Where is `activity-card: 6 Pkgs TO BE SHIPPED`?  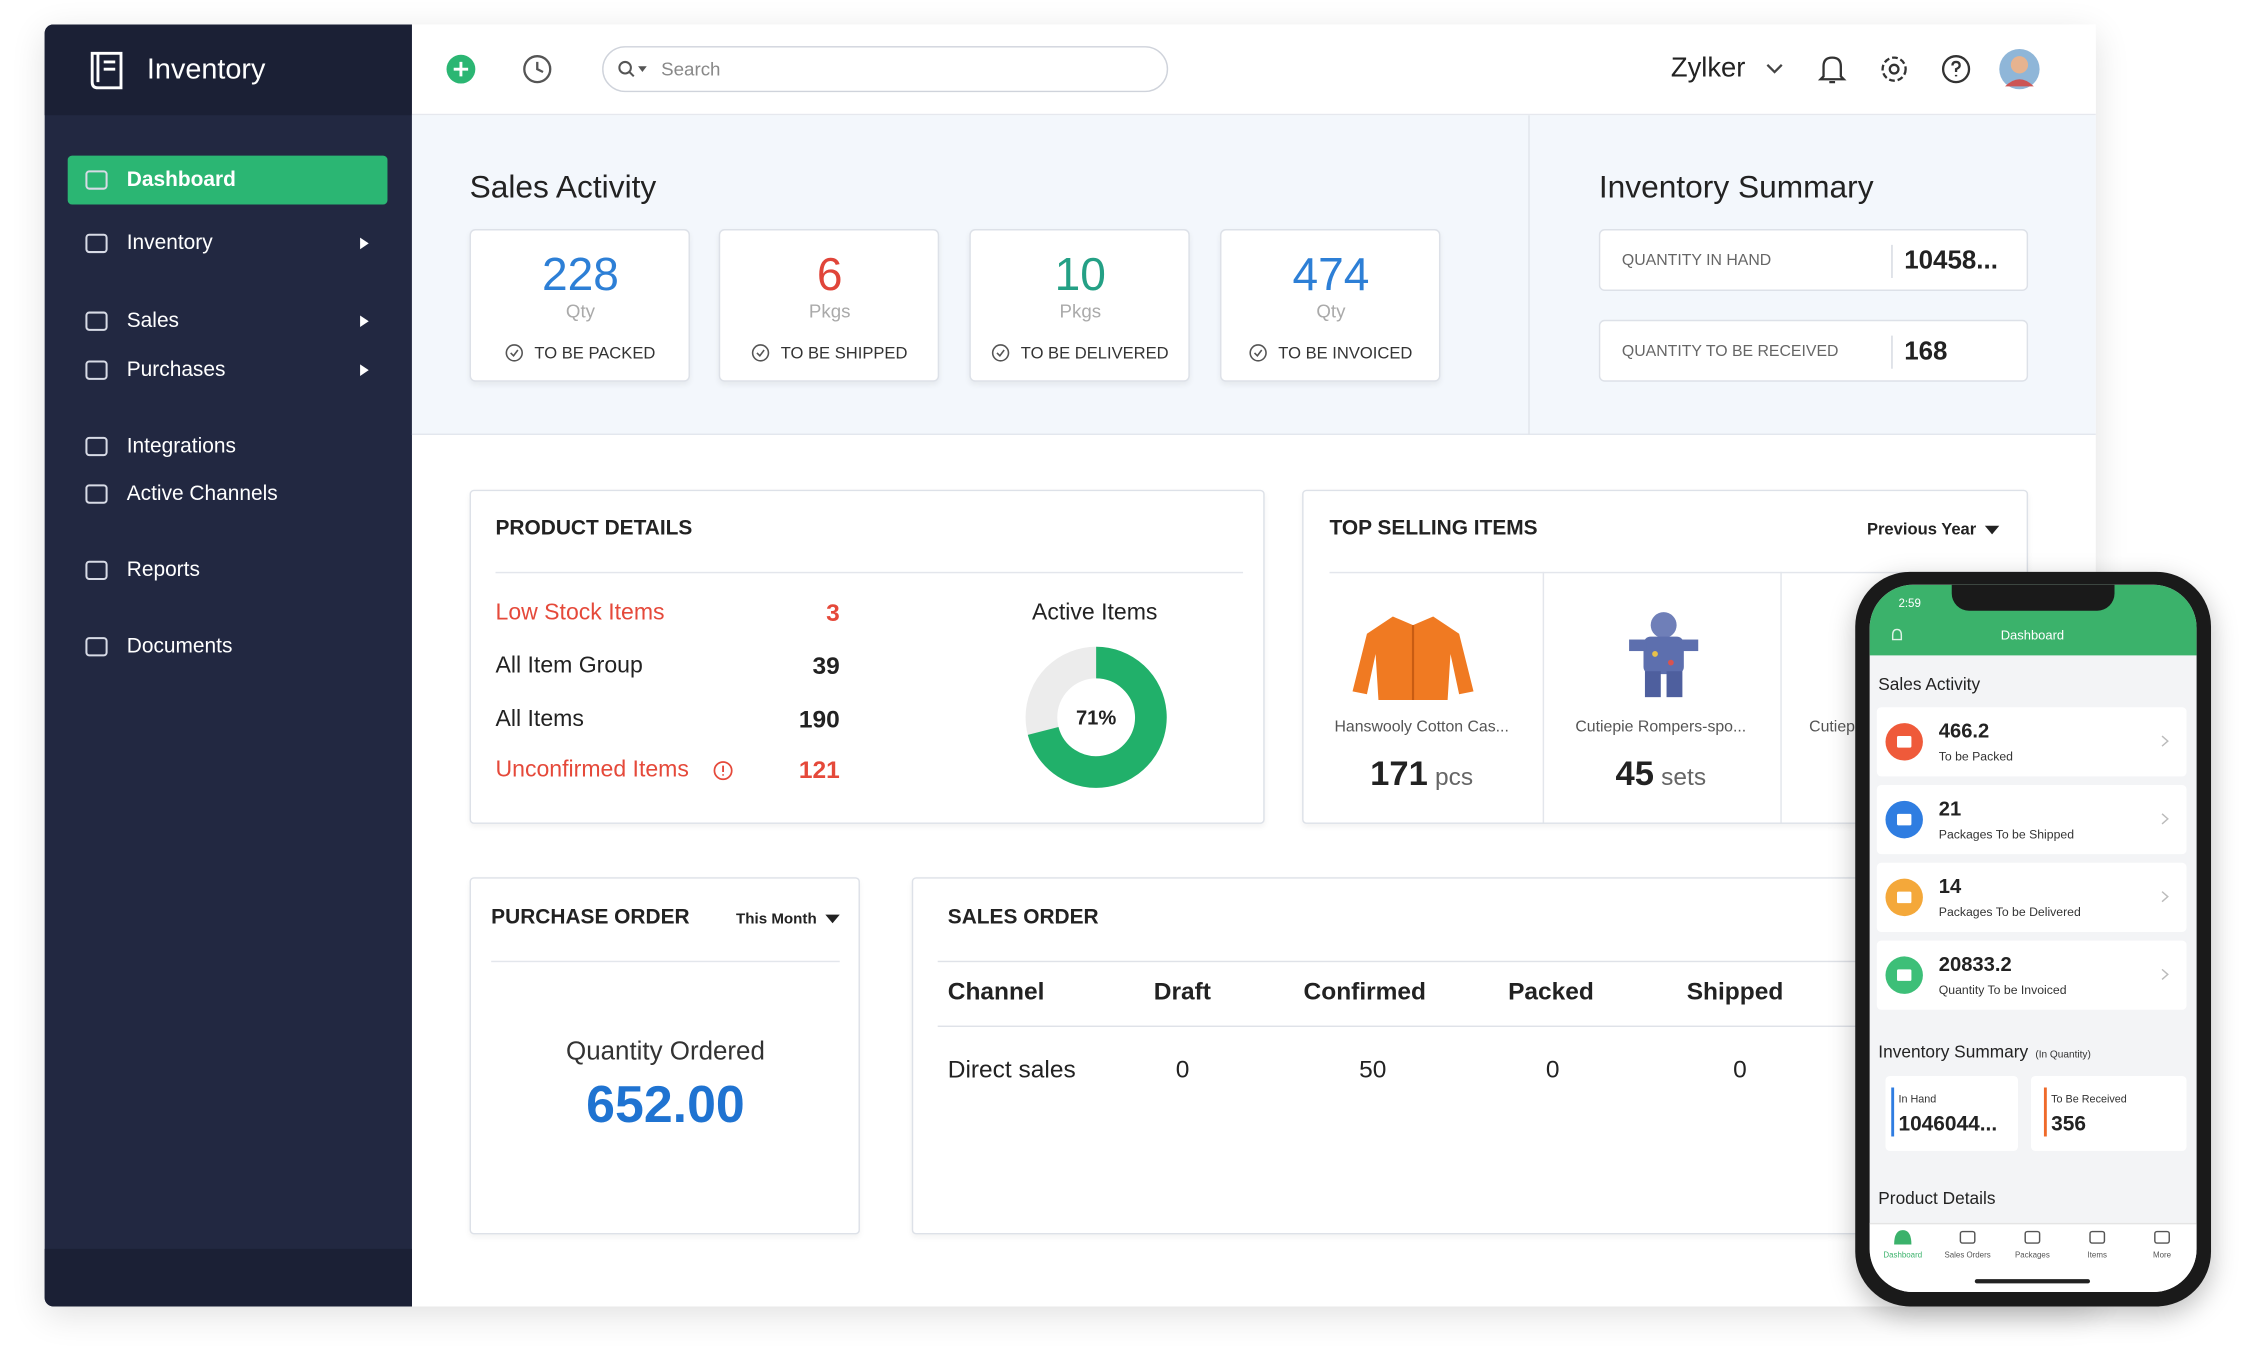
activity-card: 6 Pkgs TO BE SHIPPED is located at coordinates (829, 305).